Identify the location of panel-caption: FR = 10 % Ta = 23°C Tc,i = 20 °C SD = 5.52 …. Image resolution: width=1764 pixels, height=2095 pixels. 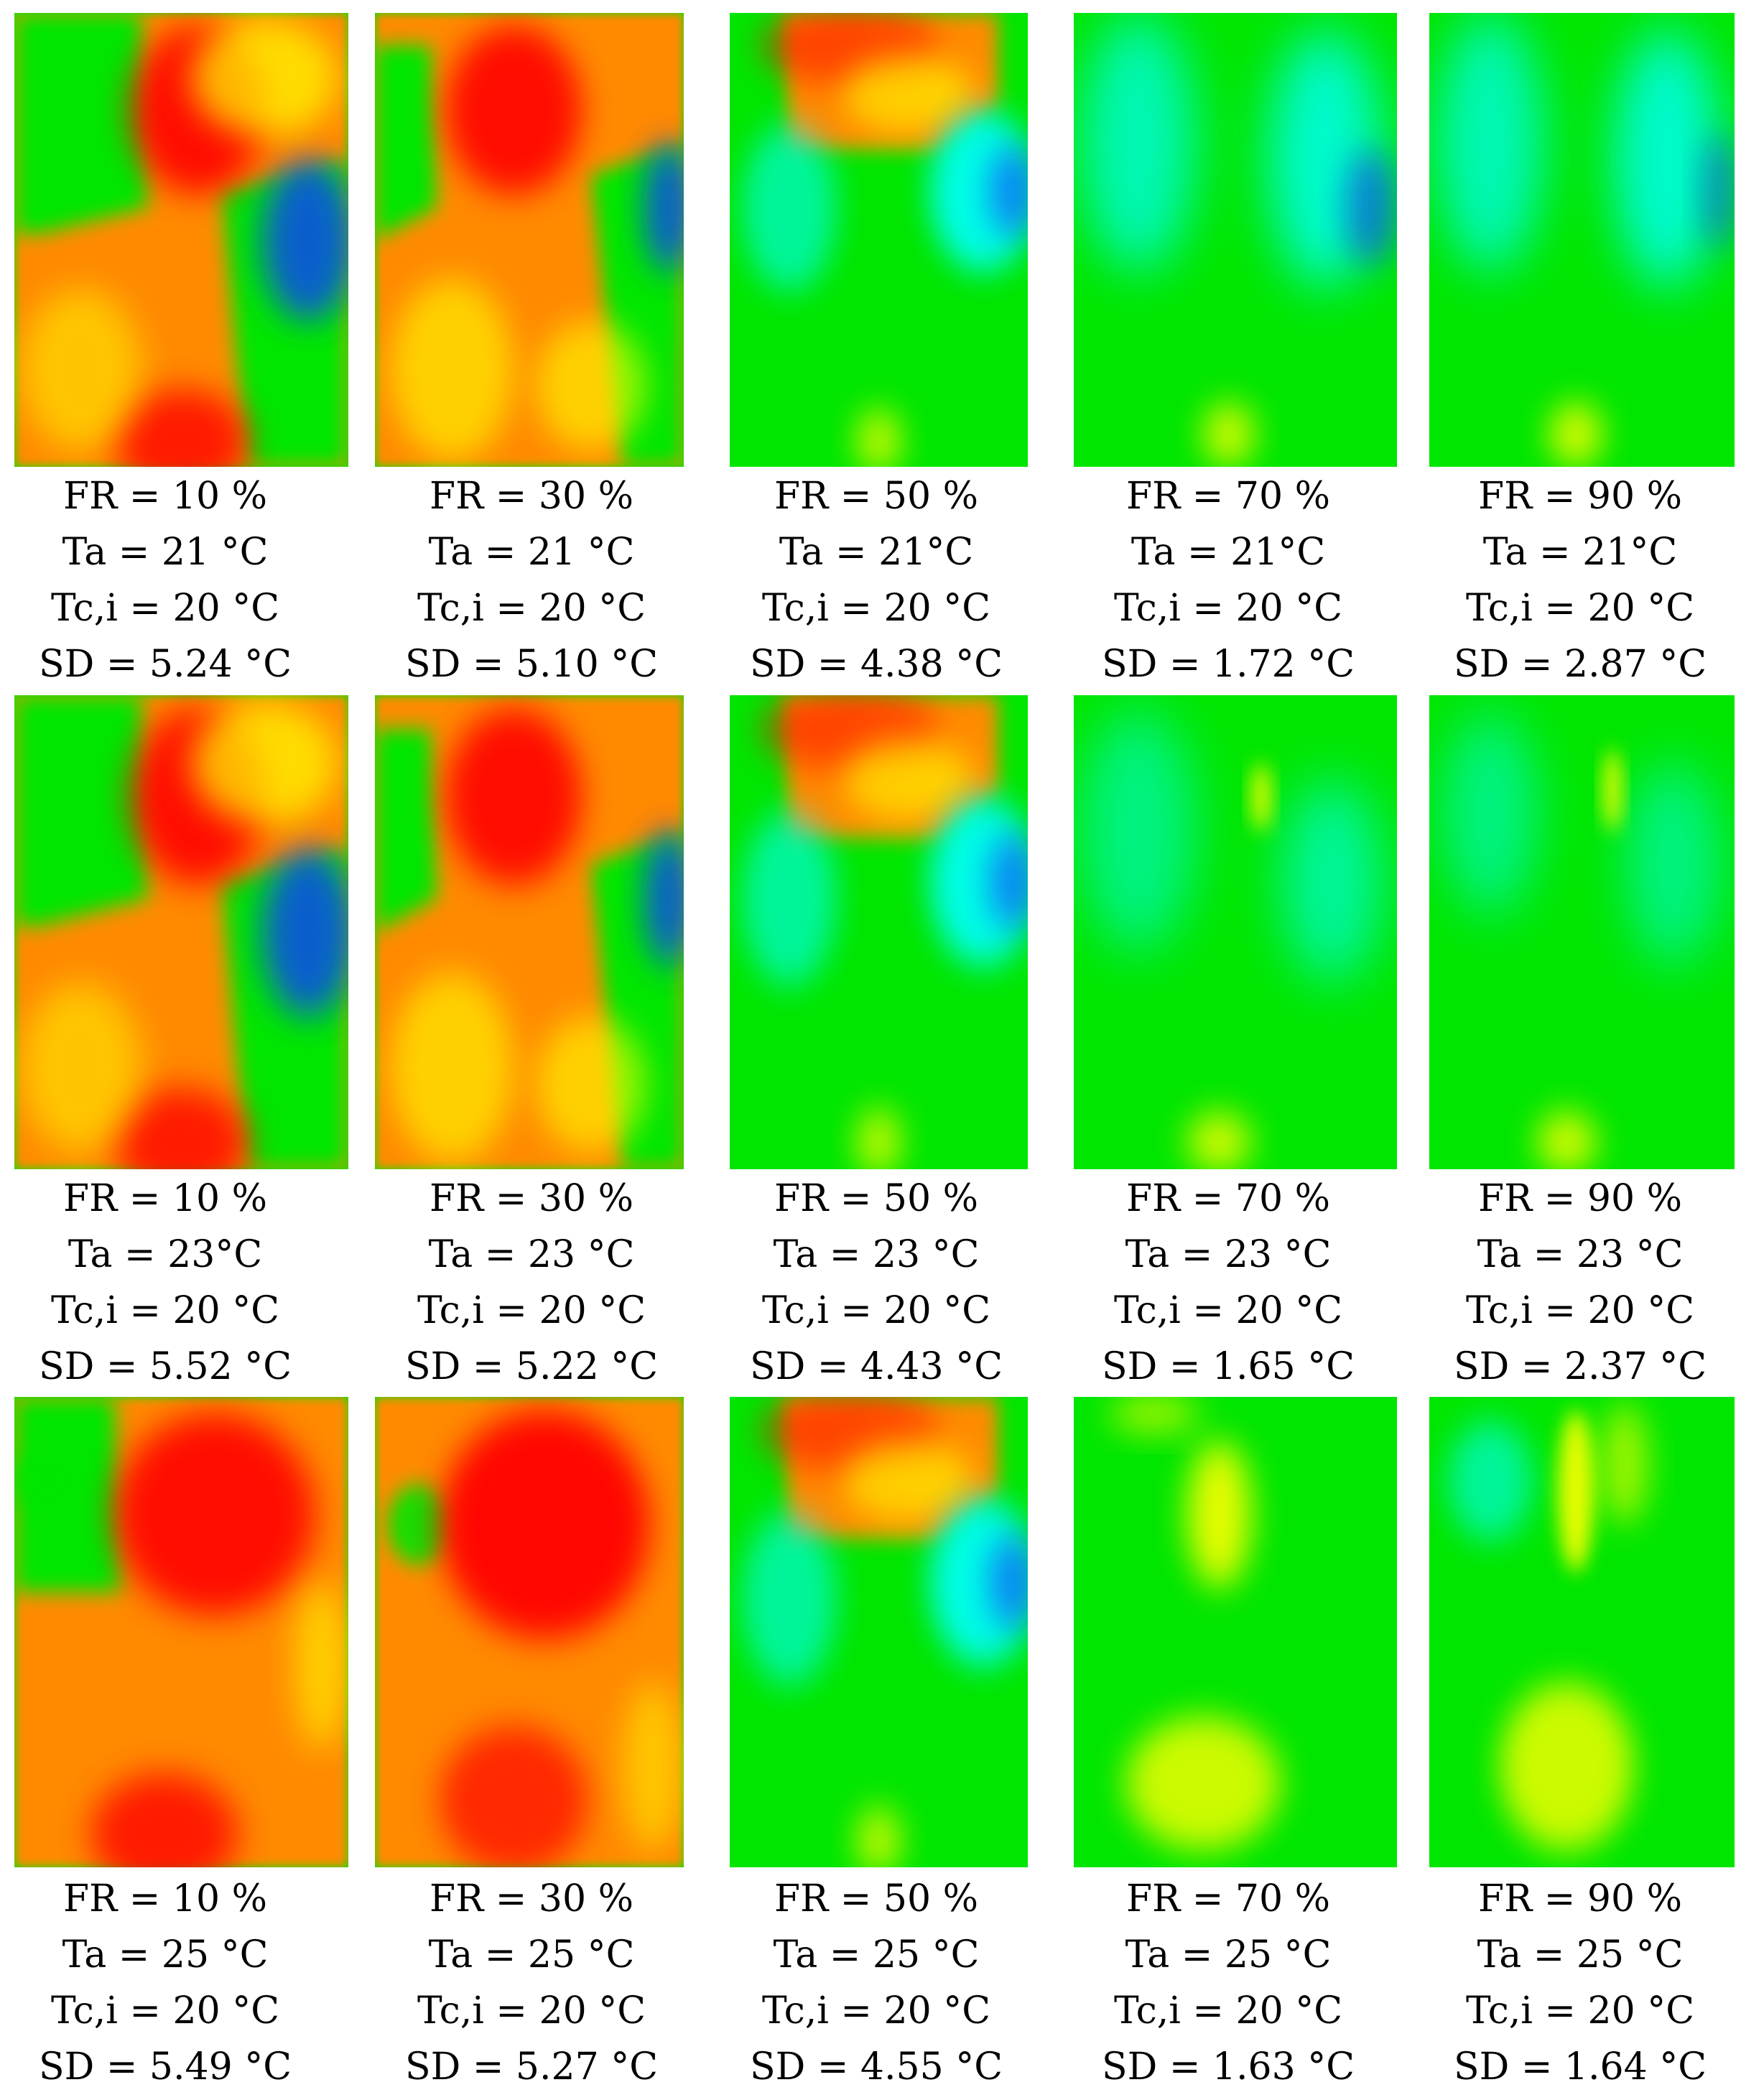
(165, 1283).